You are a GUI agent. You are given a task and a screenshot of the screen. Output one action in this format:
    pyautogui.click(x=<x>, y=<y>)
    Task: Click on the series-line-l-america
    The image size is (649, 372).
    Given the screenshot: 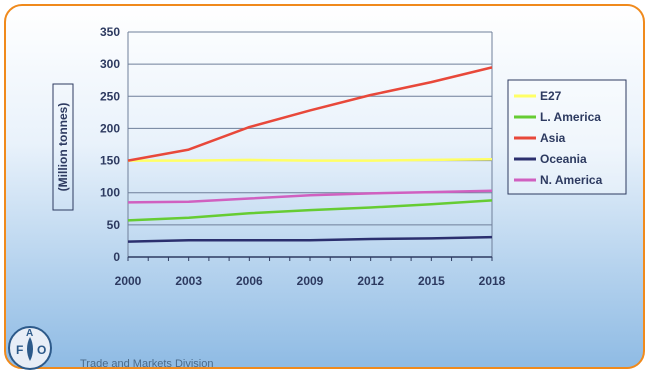 What is the action you would take?
    pyautogui.click(x=310, y=210)
    